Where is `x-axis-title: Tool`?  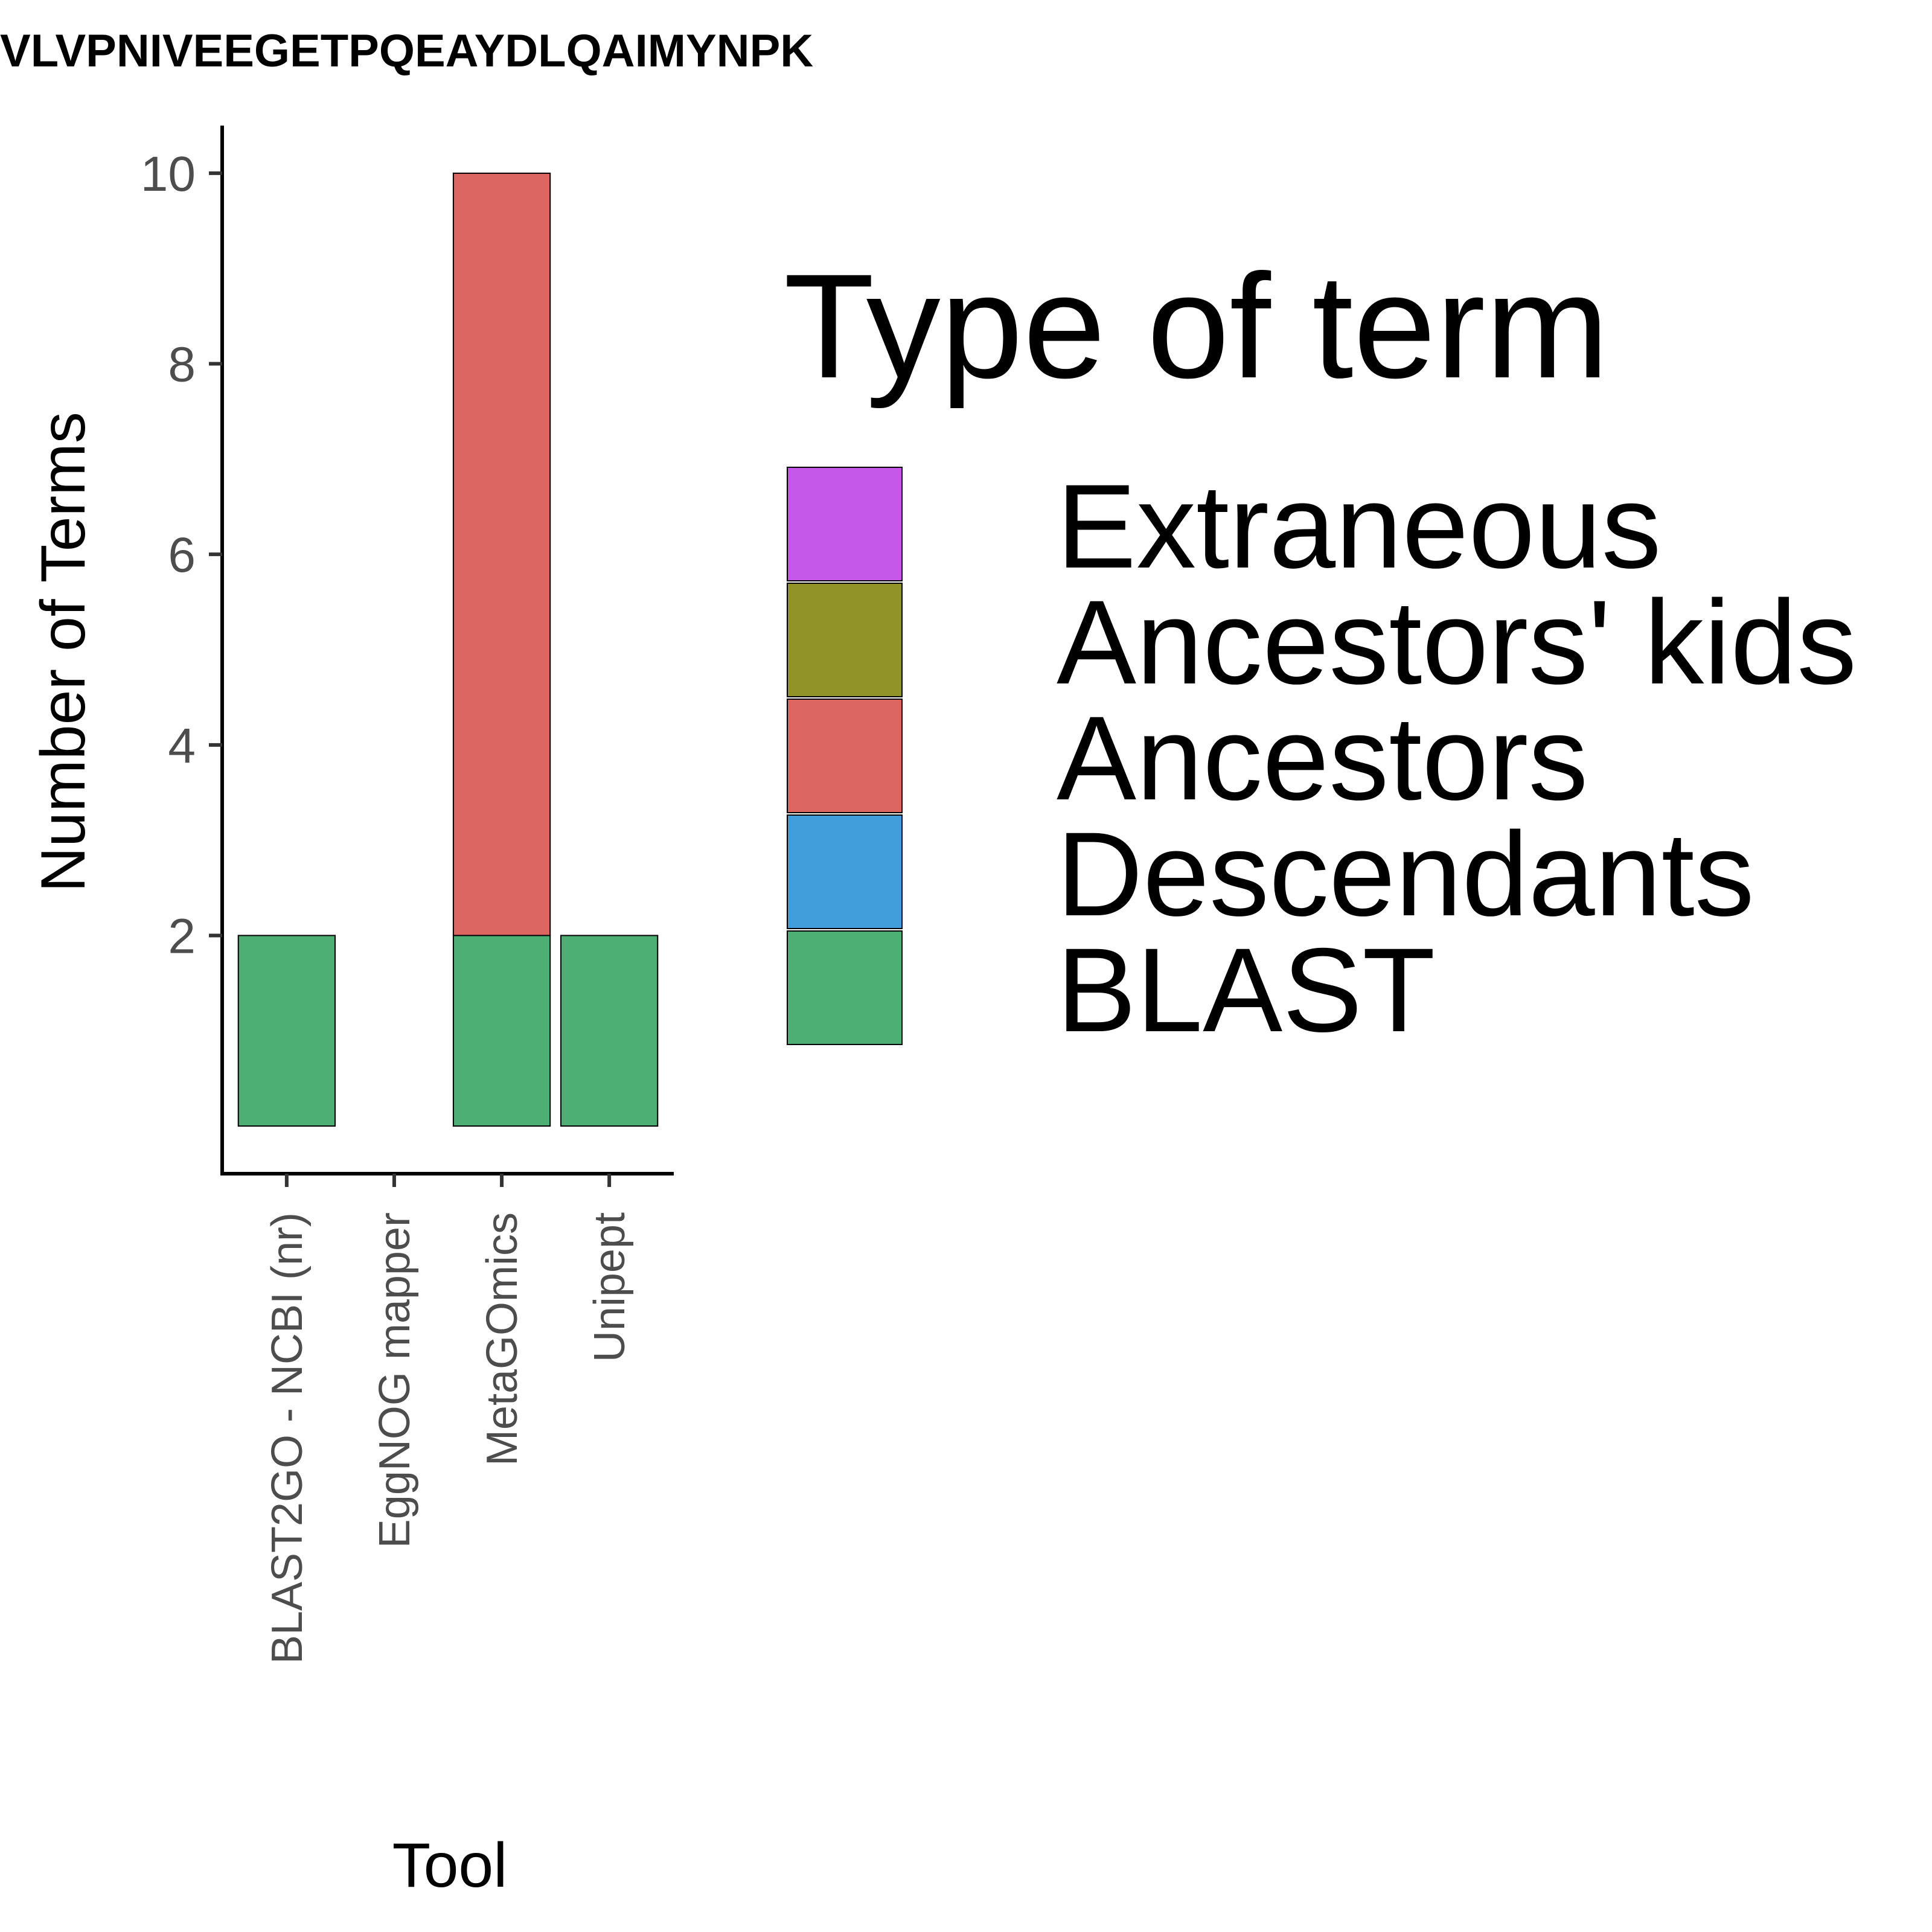 x-axis-title: Tool is located at coordinates (450, 1866).